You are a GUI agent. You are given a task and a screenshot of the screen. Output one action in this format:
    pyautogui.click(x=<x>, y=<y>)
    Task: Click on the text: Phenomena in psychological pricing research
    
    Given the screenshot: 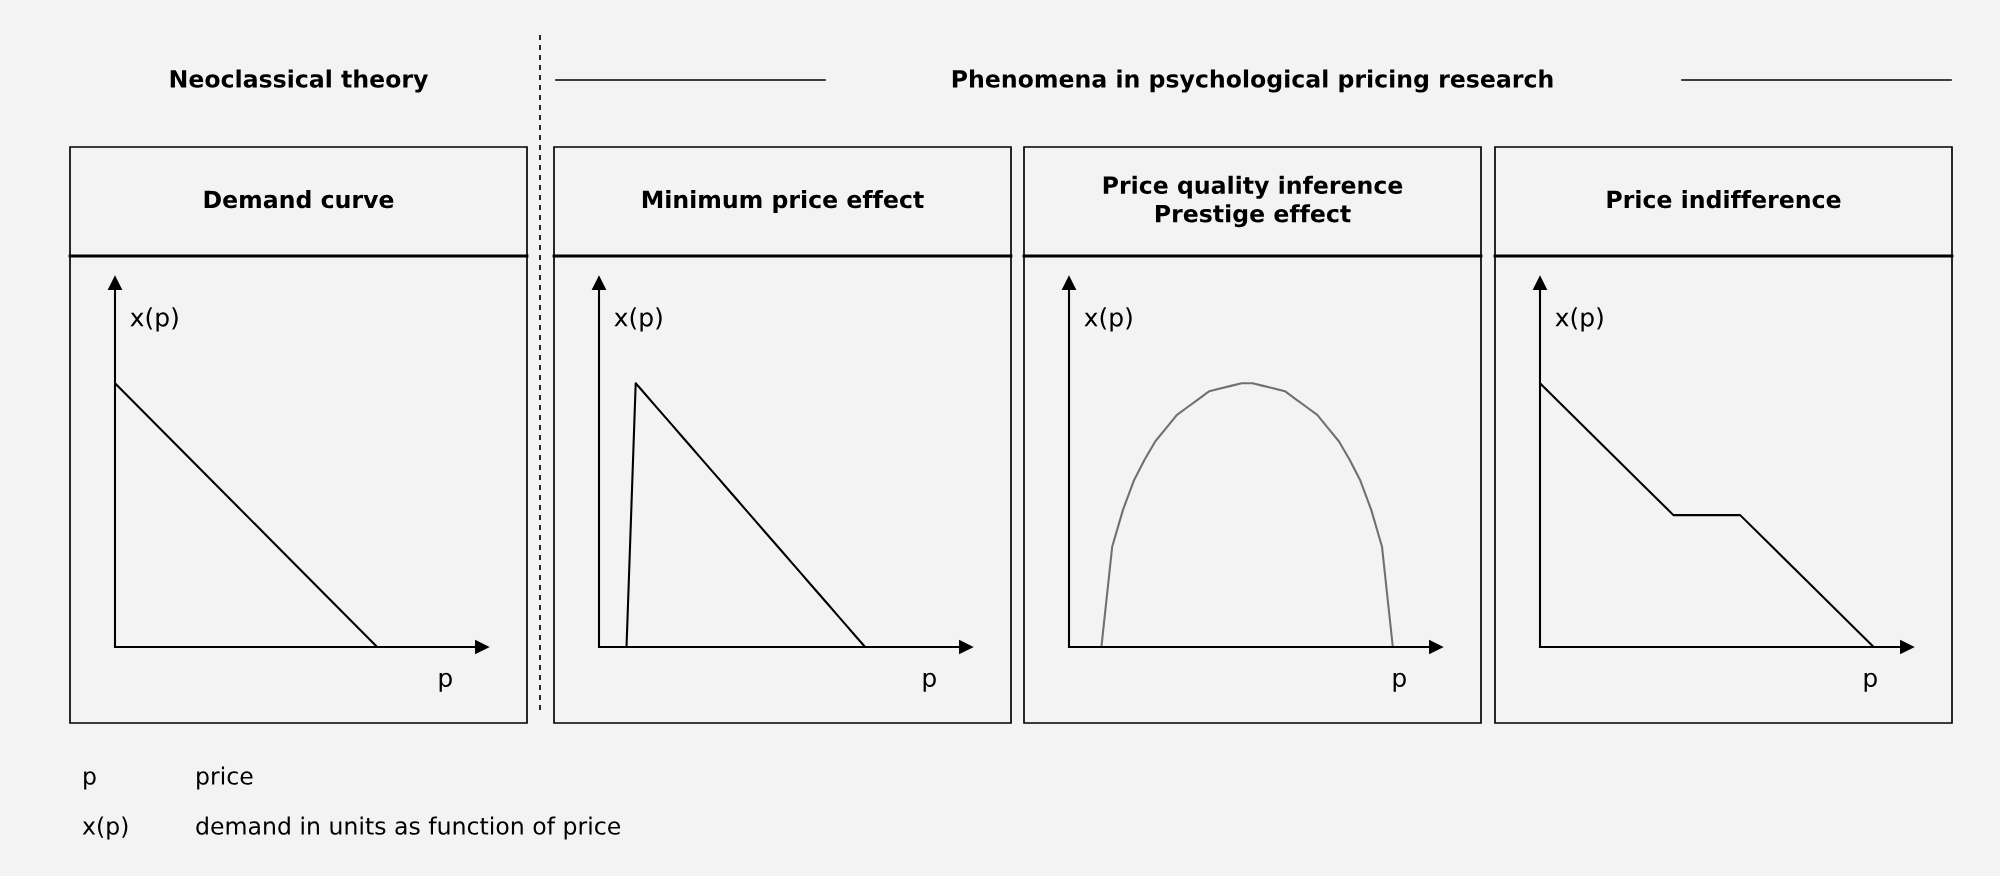 What is the action you would take?
    pyautogui.click(x=1252, y=81)
    